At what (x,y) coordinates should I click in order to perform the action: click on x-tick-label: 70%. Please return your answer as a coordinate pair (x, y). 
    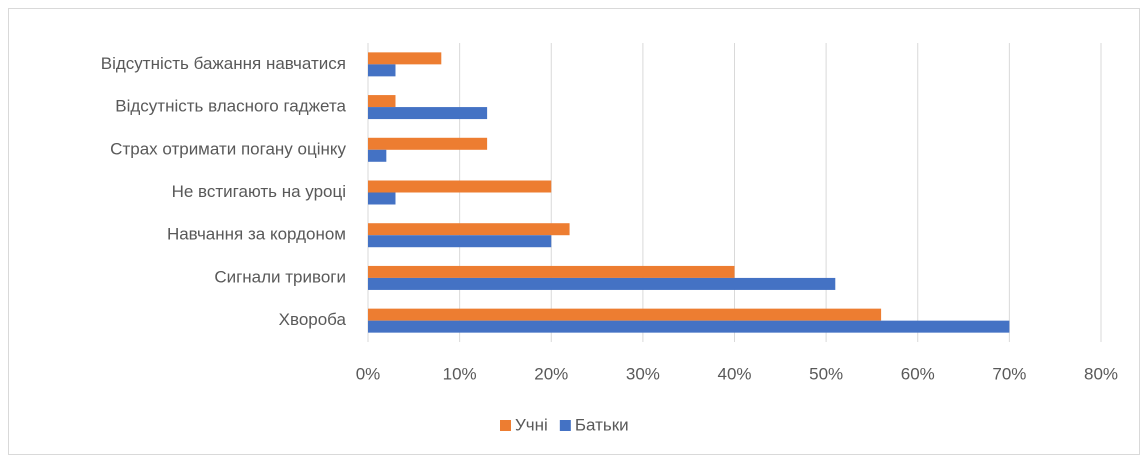
    Looking at the image, I should click on (1009, 373).